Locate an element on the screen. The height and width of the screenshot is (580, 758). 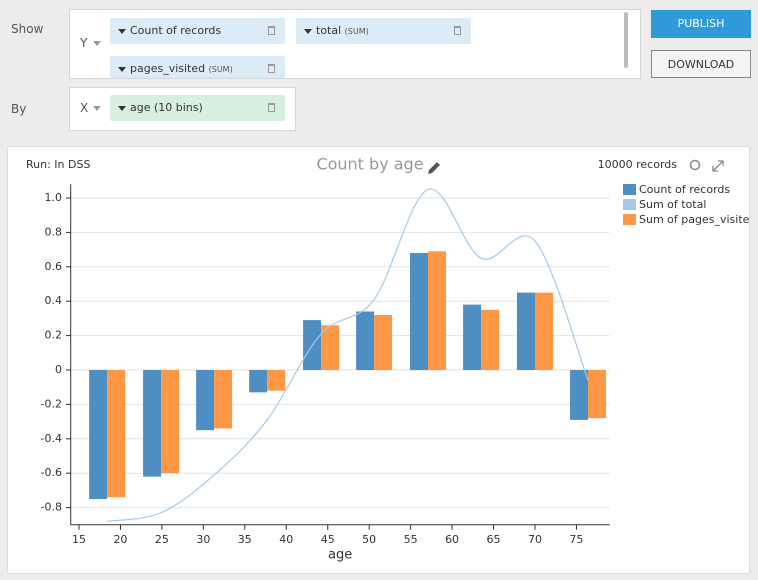
legend-label: Sum of total is located at coordinates (672, 204).